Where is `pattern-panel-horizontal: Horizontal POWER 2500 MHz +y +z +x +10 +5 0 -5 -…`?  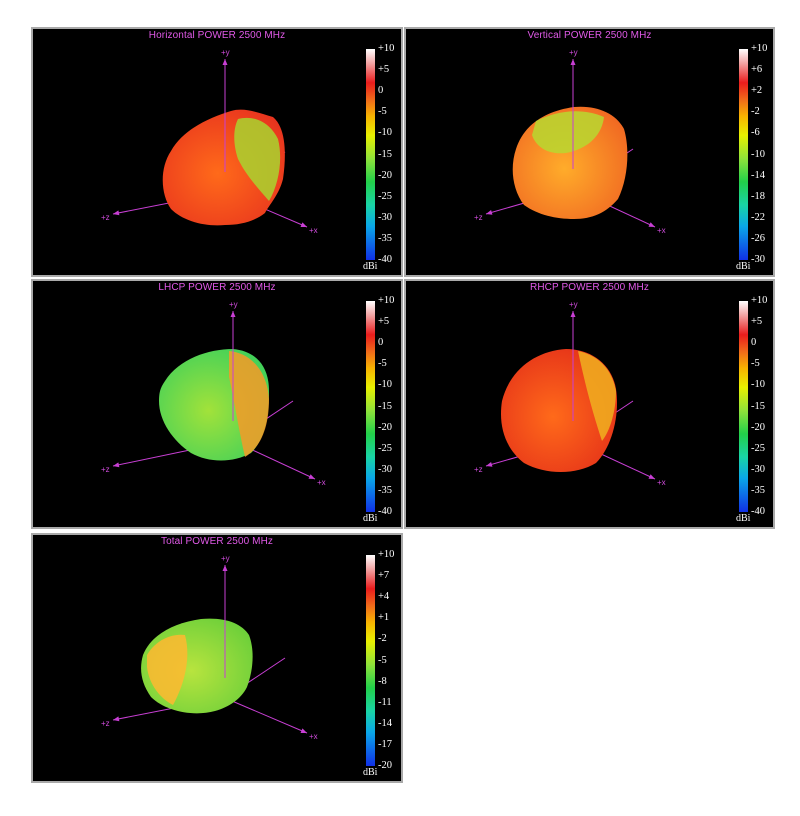 pattern-panel-horizontal: Horizontal POWER 2500 MHz +y +z +x +10 +5 0 -5 -… is located at coordinates (217, 152).